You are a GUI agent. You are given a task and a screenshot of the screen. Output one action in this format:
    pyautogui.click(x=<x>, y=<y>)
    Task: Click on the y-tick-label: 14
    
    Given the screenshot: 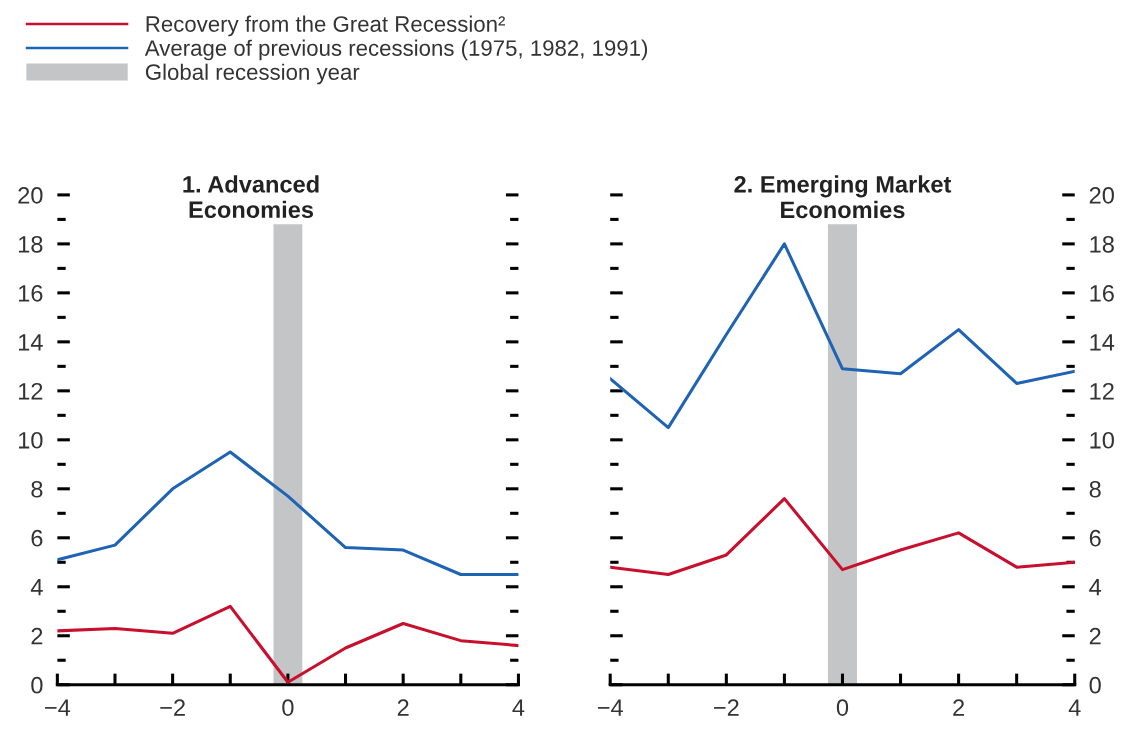 What is the action you would take?
    pyautogui.click(x=31, y=342)
    